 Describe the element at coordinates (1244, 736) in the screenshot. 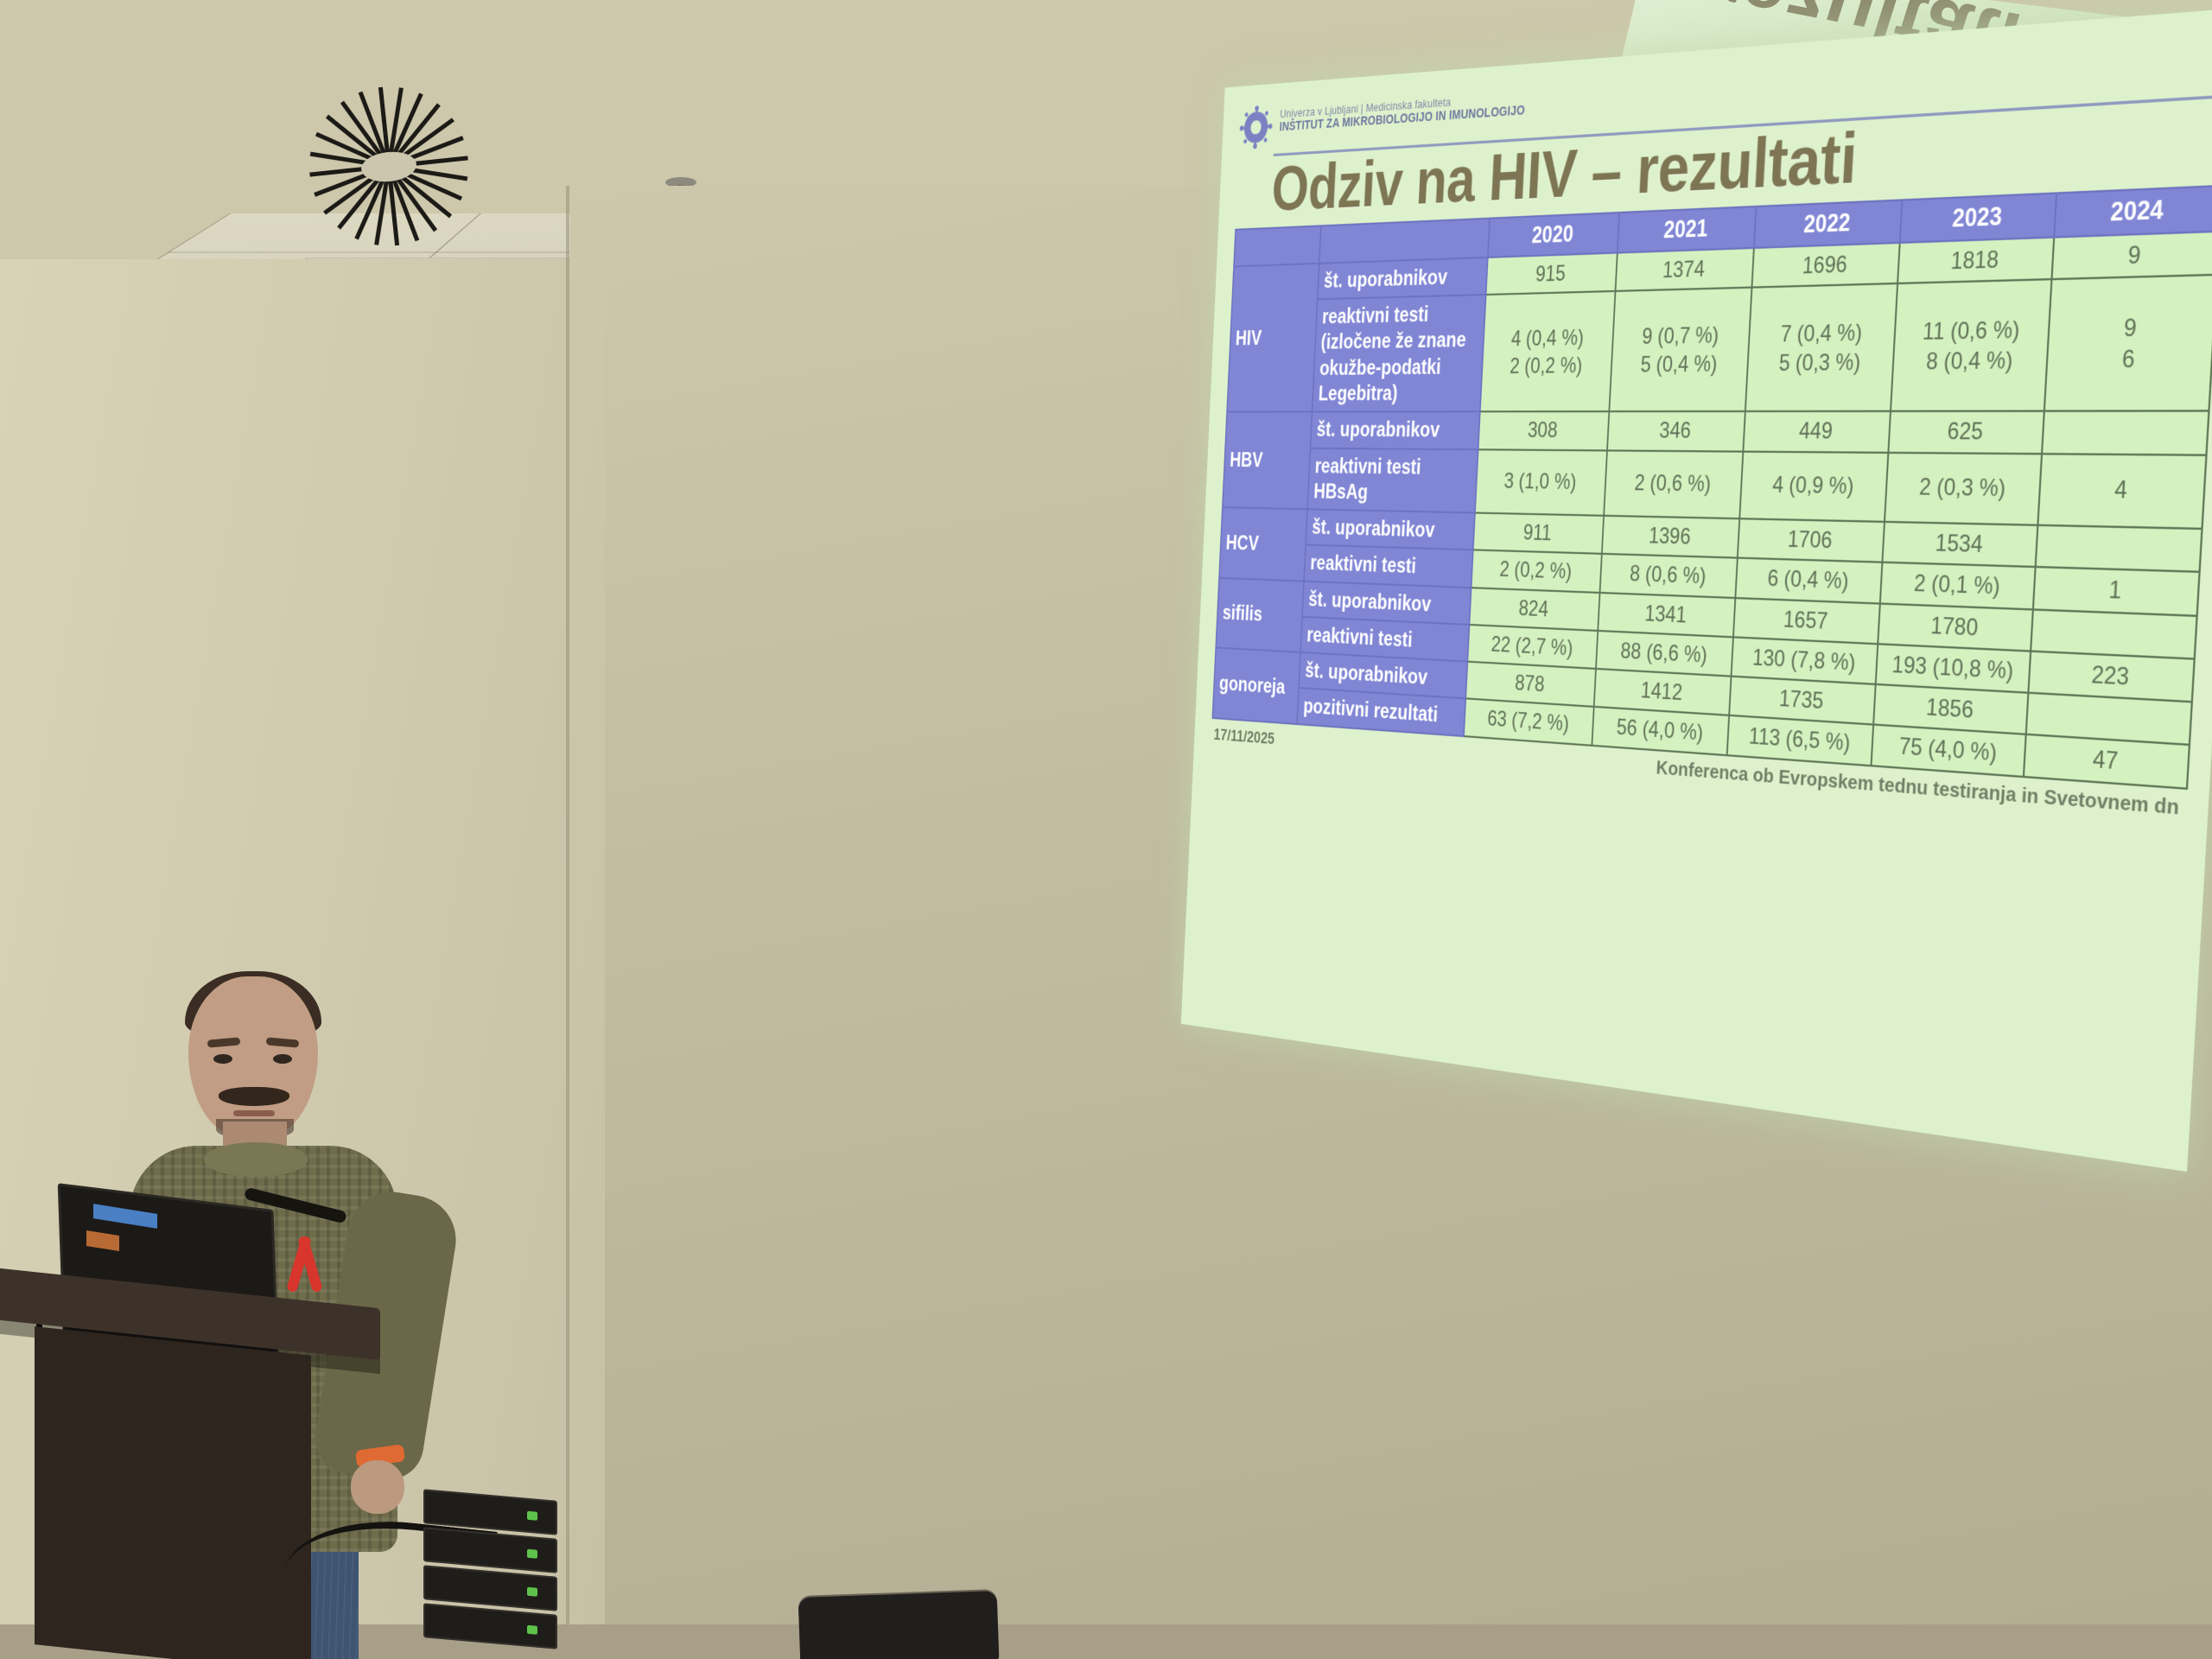

I see `slide-date: 17/11/2025` at that location.